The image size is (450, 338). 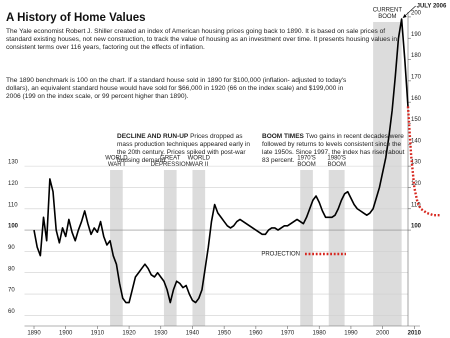 What do you see at coordinates (256, 334) in the screenshot?
I see `x-tick-label: 1960` at bounding box center [256, 334].